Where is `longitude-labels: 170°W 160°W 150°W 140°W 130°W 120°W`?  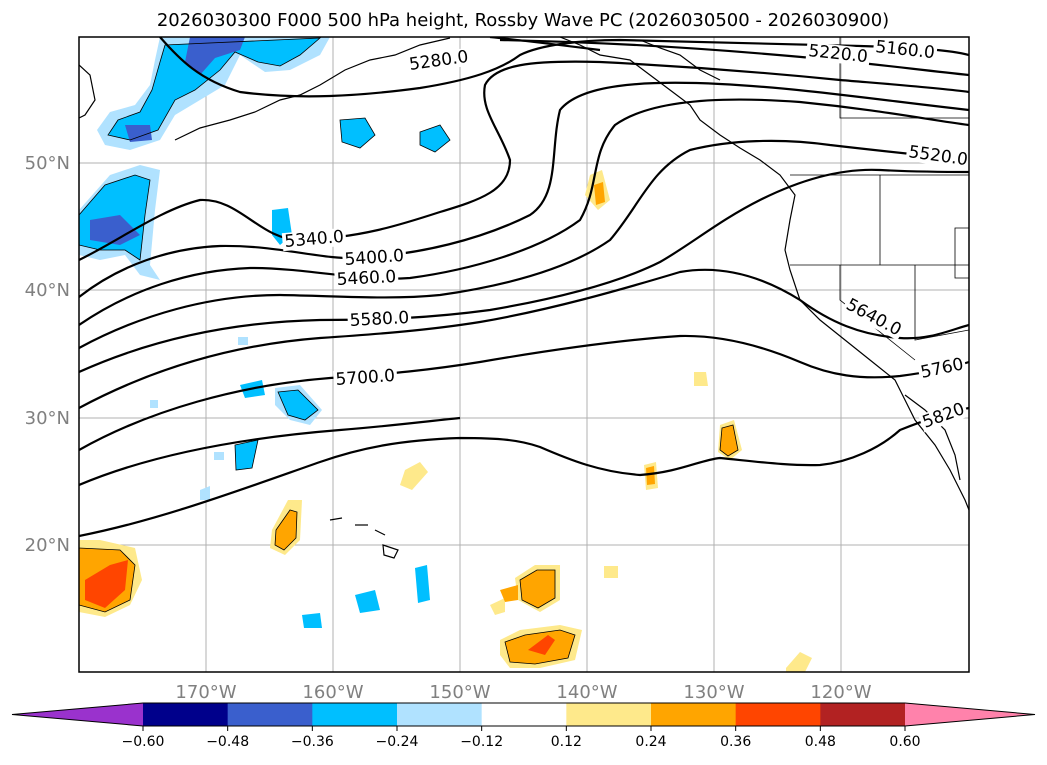
longitude-labels: 170°W 160°W 150°W 140°W 130°W 120°W is located at coordinates (523, 692).